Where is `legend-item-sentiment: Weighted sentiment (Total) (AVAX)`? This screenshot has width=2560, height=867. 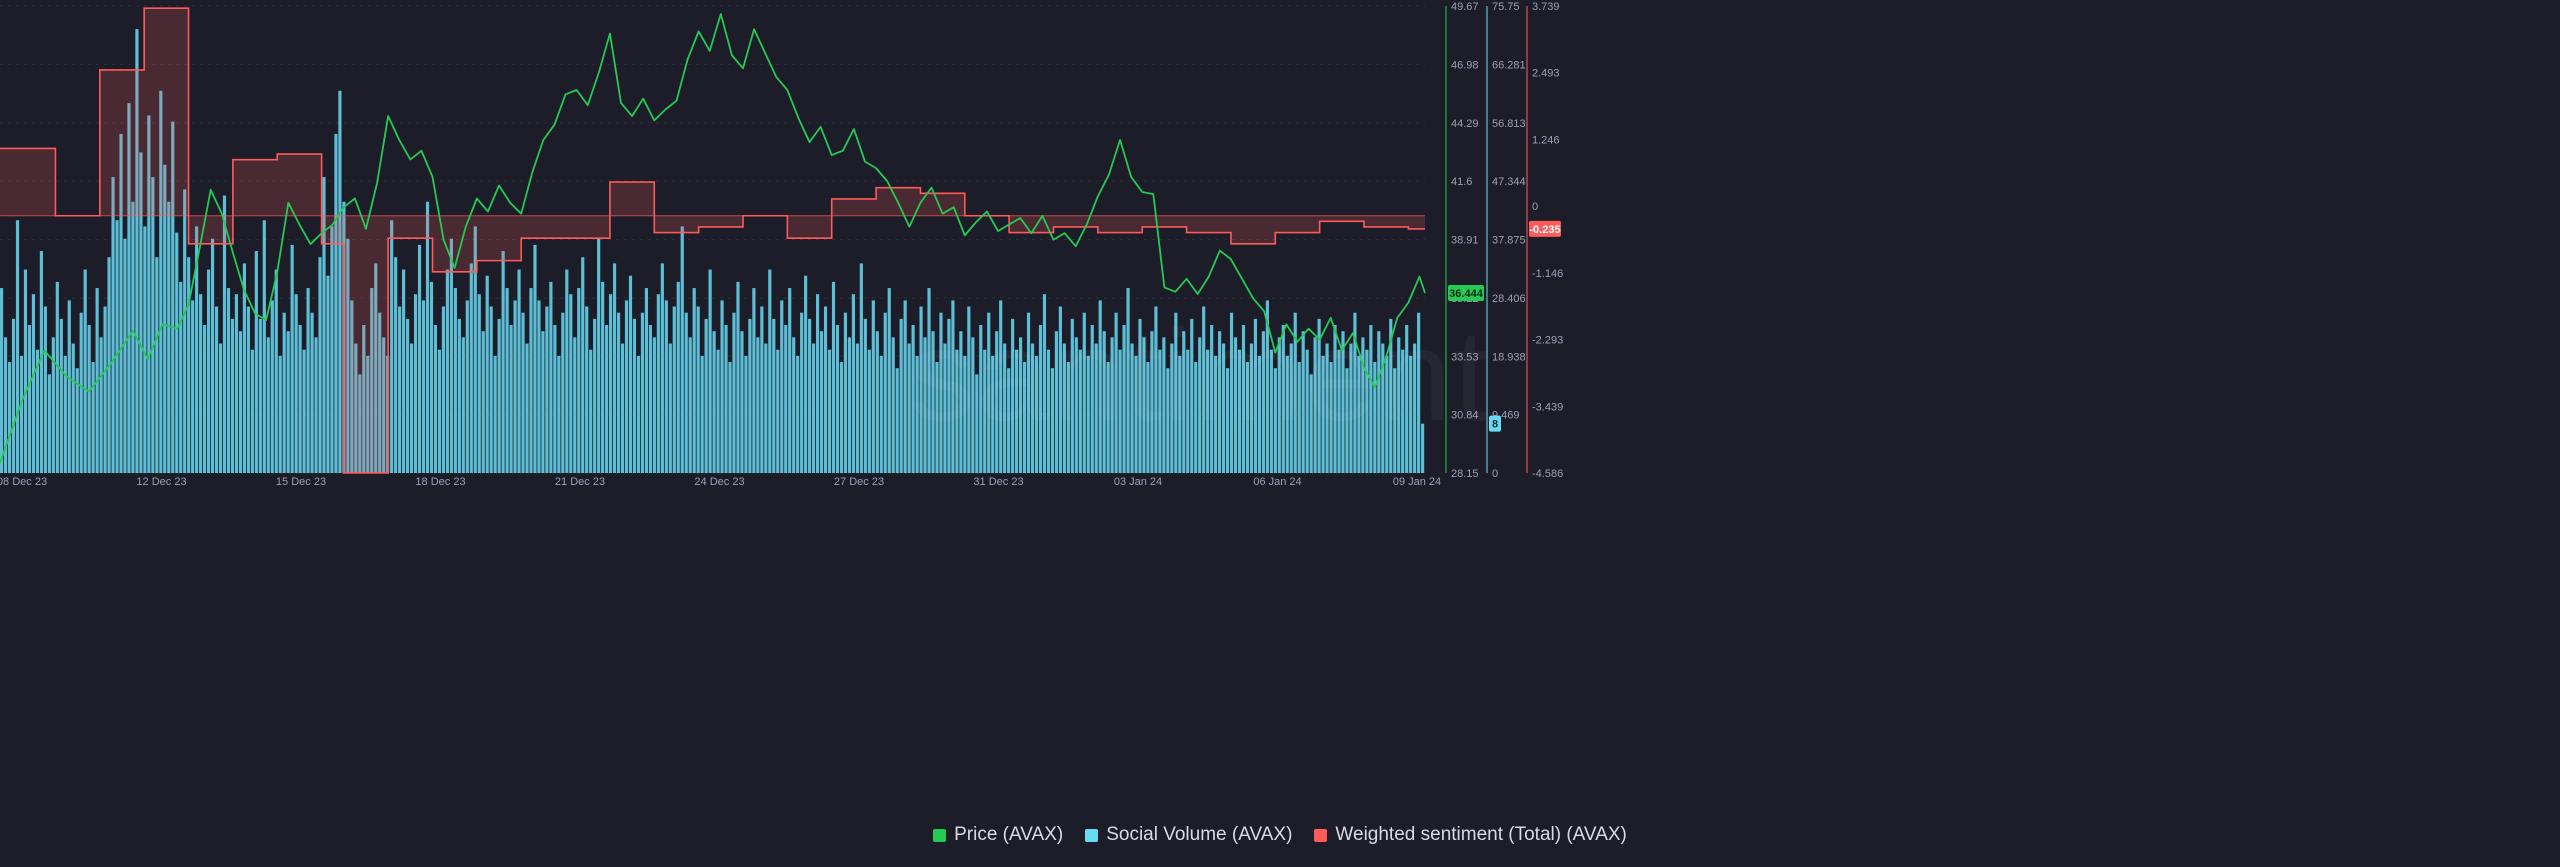
legend-item-sentiment: Weighted sentiment (Total) (AVAX) is located at coordinates (1470, 835).